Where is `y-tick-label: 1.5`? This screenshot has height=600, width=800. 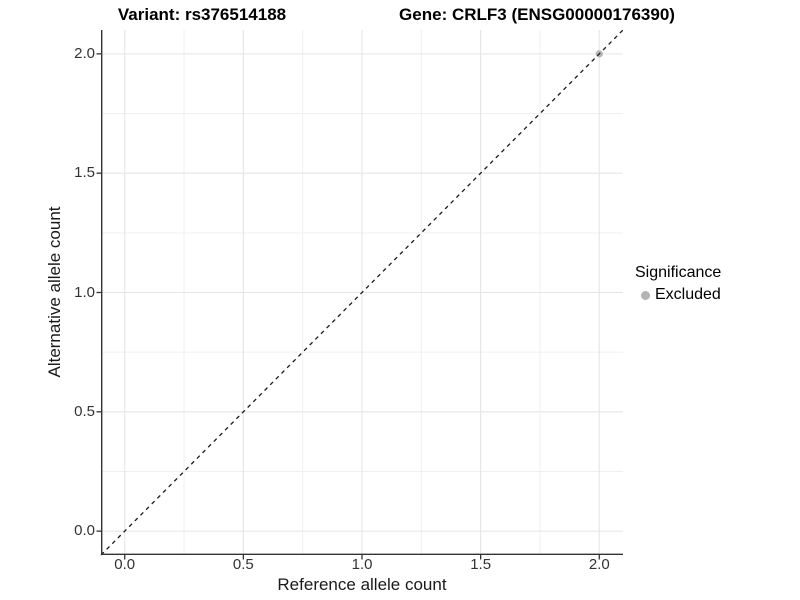 y-tick-label: 1.5 is located at coordinates (84, 173).